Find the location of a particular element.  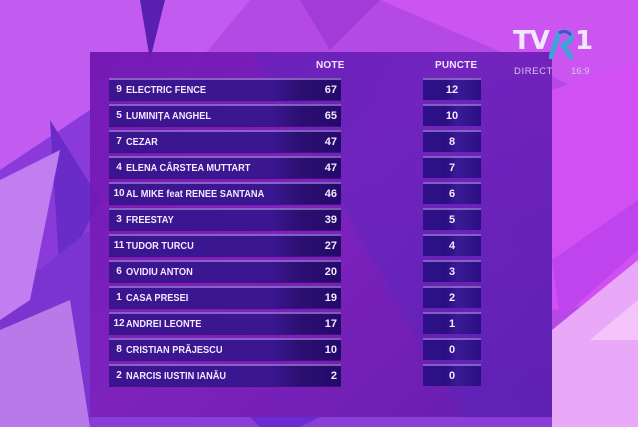

note-value: 2 is located at coordinates (333, 376).